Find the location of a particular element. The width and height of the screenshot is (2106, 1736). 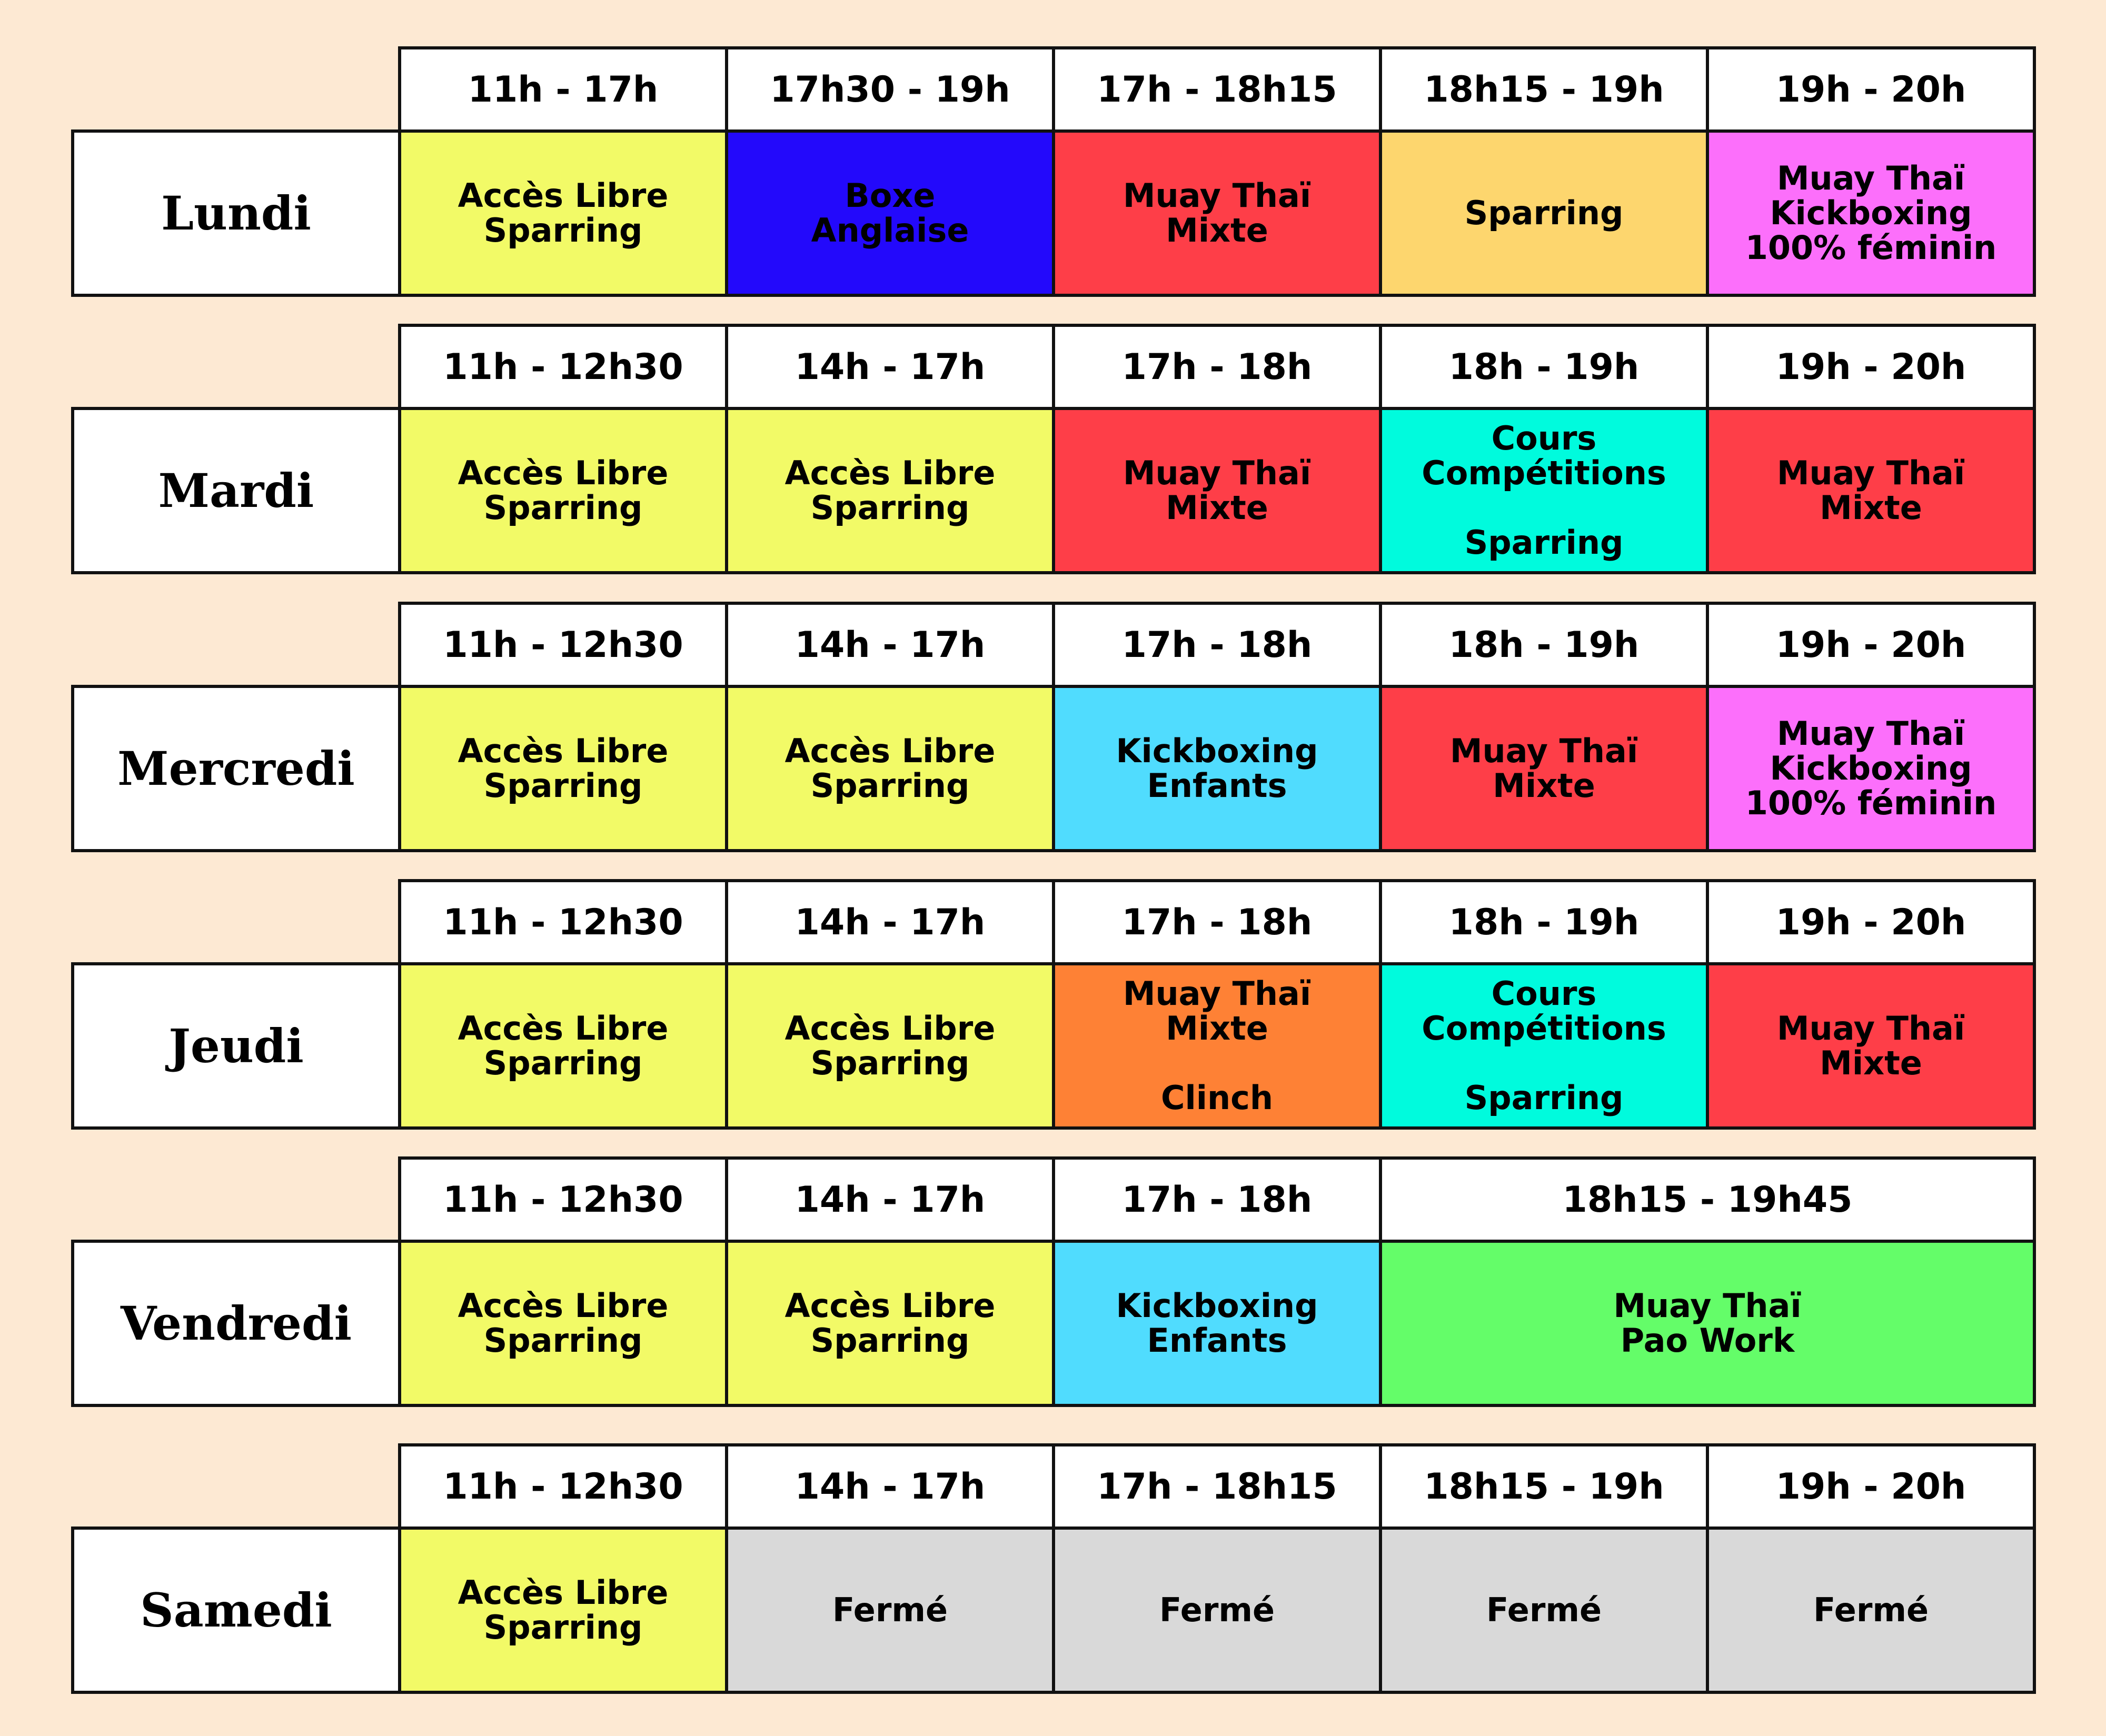

time-slot-header: 17h30 - 19h is located at coordinates (890, 90).